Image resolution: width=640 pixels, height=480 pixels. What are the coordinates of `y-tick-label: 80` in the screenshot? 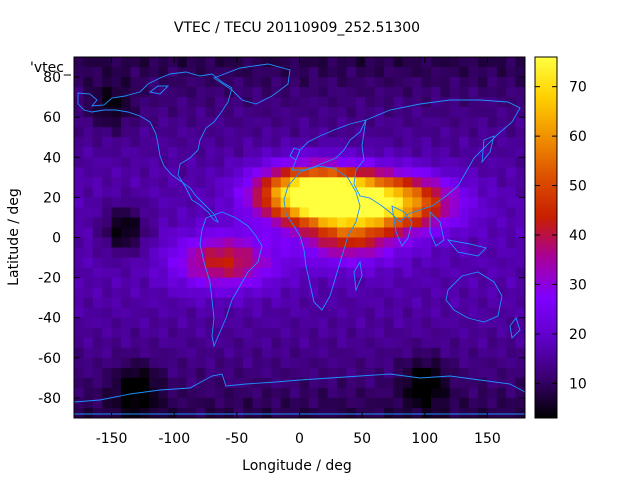 It's located at (52, 78).